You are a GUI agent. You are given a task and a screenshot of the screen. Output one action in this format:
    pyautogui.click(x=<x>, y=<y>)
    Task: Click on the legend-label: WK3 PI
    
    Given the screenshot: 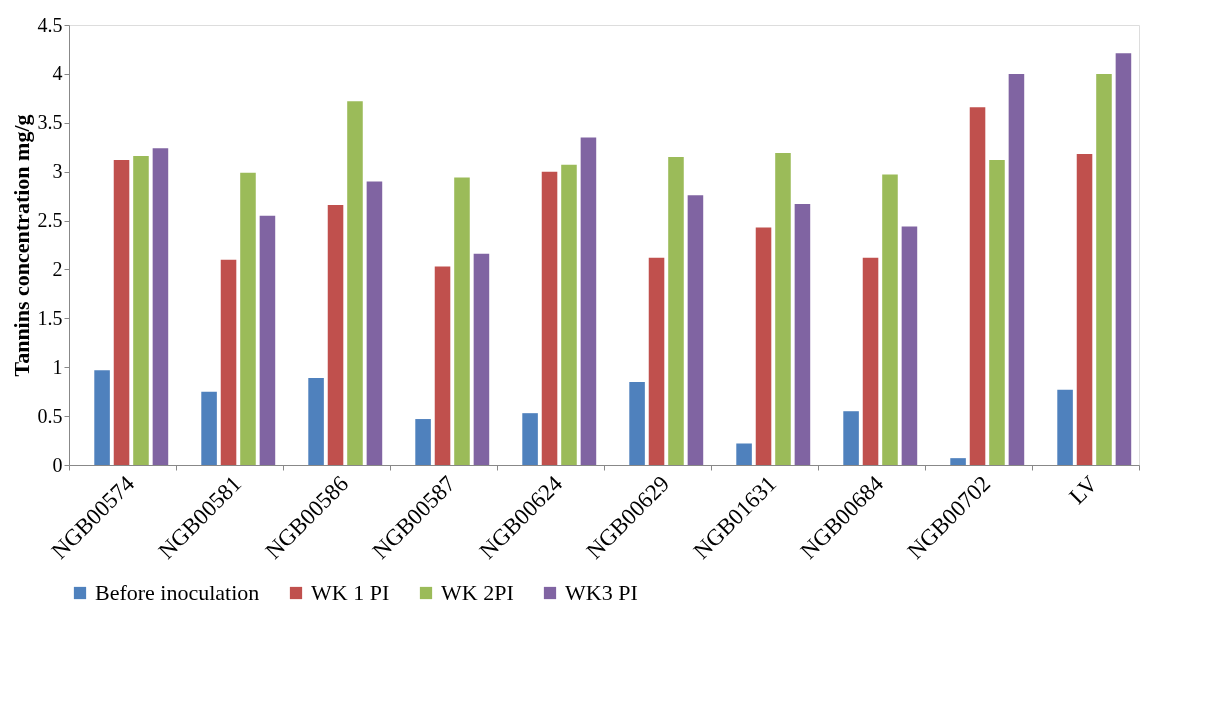 What is the action you would take?
    pyautogui.click(x=601, y=592)
    